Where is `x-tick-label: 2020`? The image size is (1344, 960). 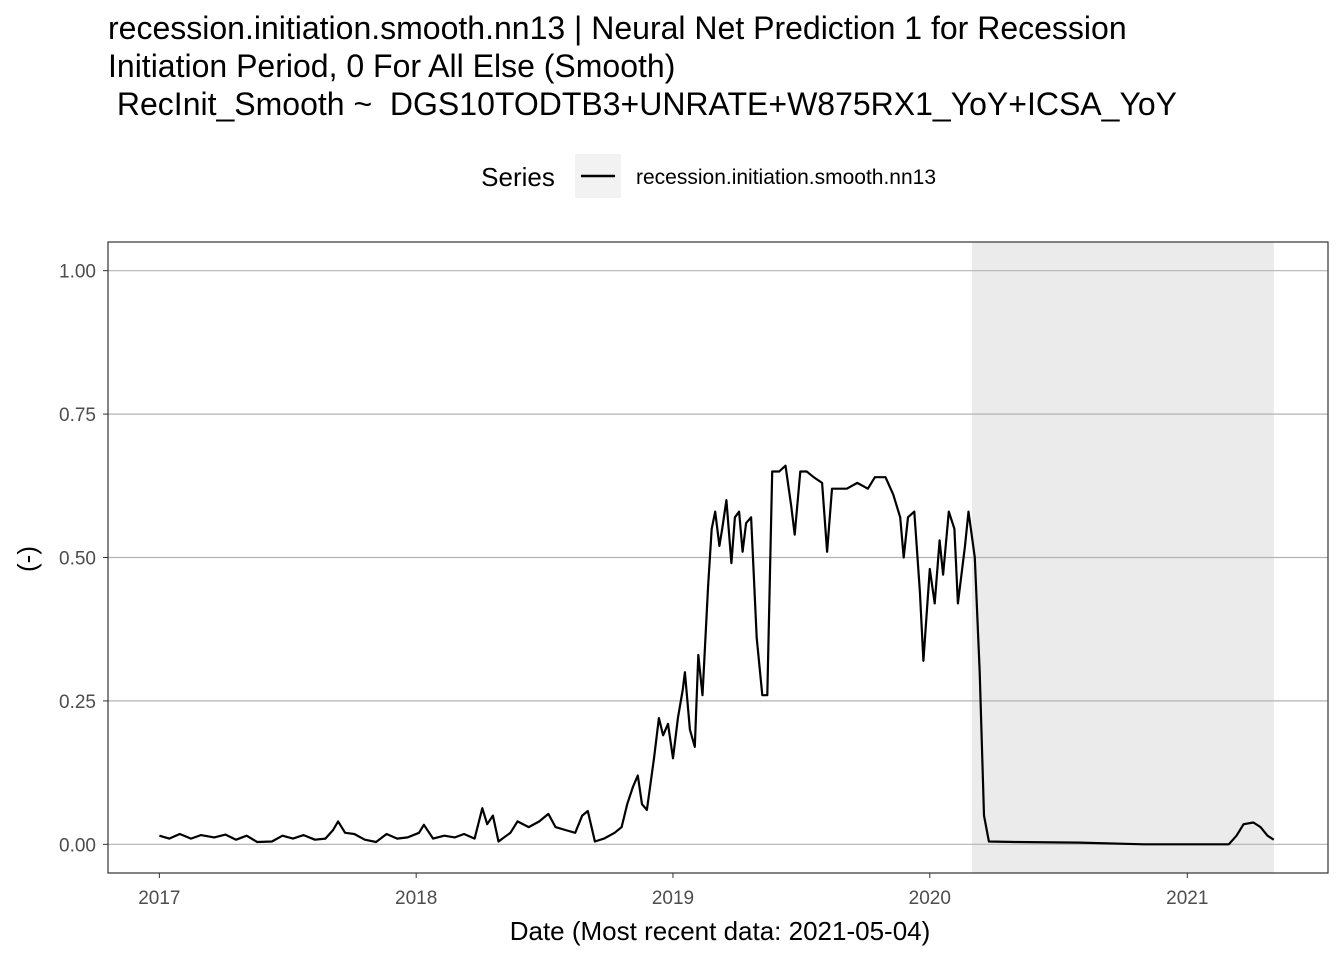 x-tick-label: 2020 is located at coordinates (930, 898).